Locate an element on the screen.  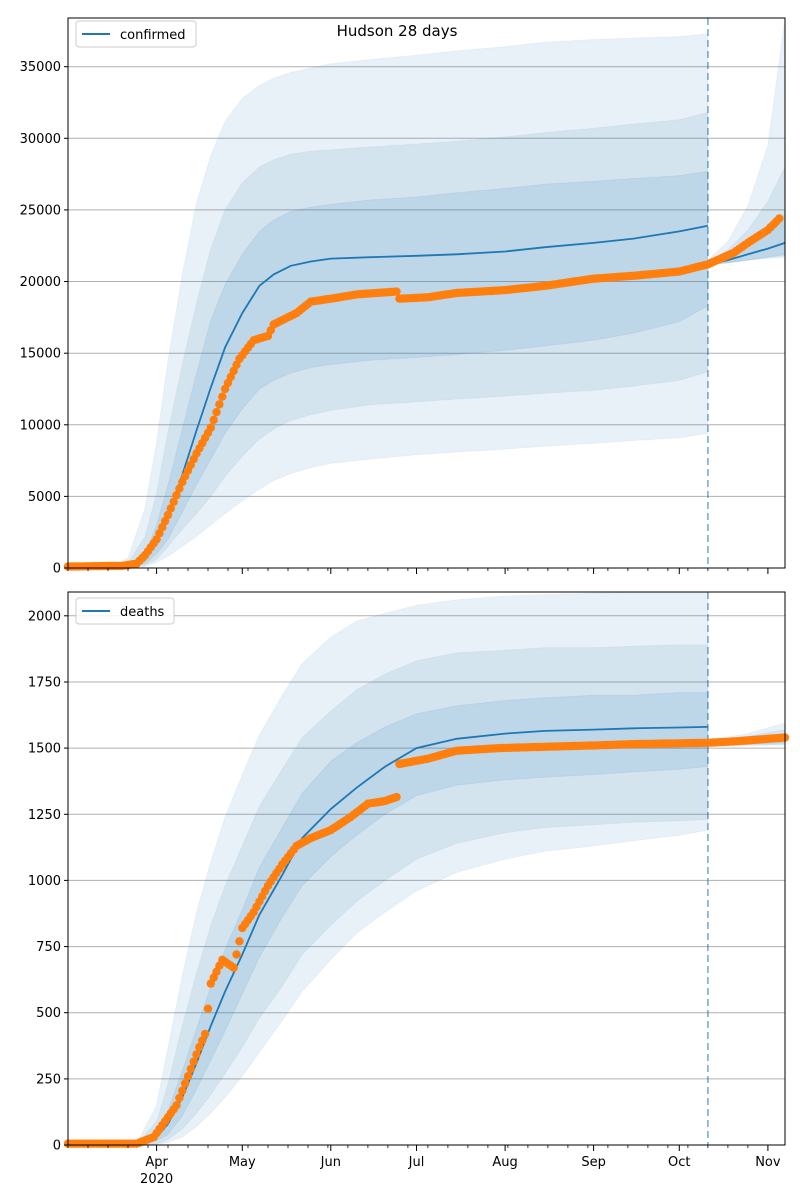
deaths-legend: deaths is located at coordinates (125, 611).